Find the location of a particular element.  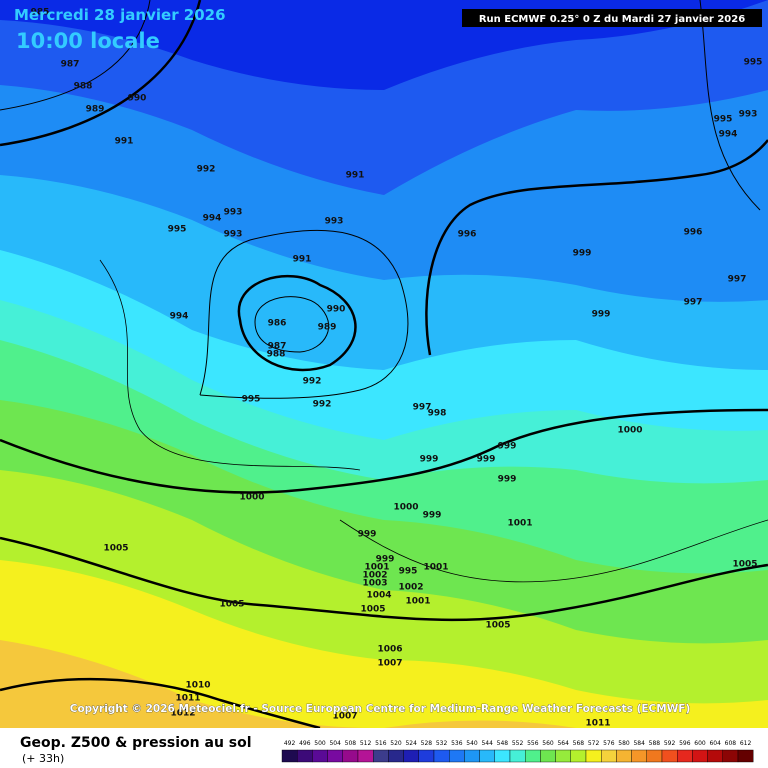

colorbar-label: 536 is located at coordinates (457, 743).